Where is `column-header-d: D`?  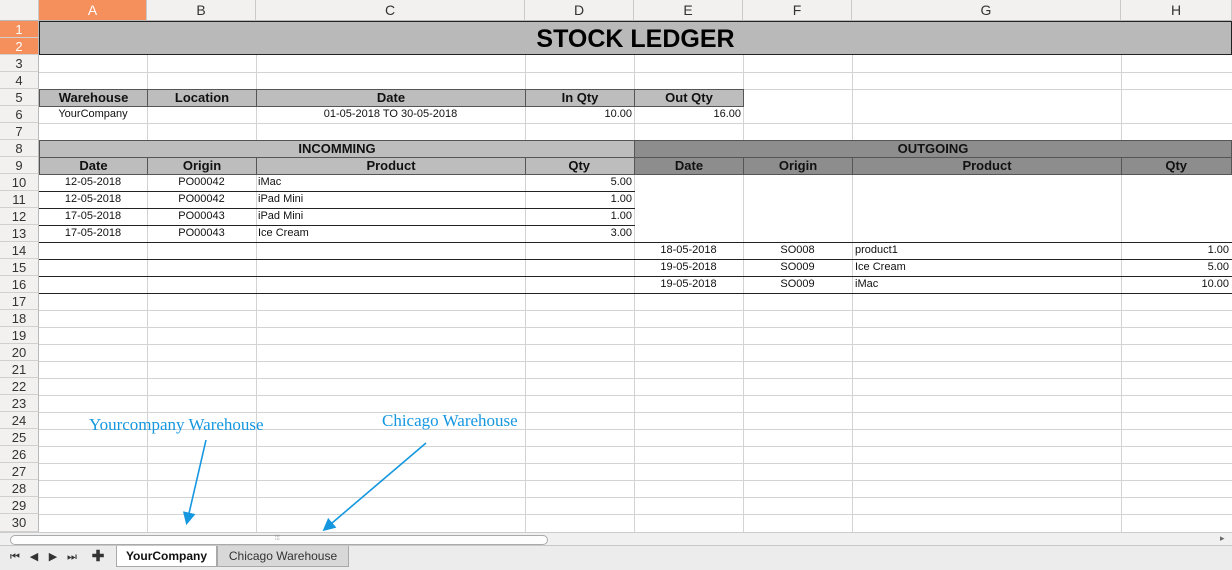 column-header-d: D is located at coordinates (579, 10).